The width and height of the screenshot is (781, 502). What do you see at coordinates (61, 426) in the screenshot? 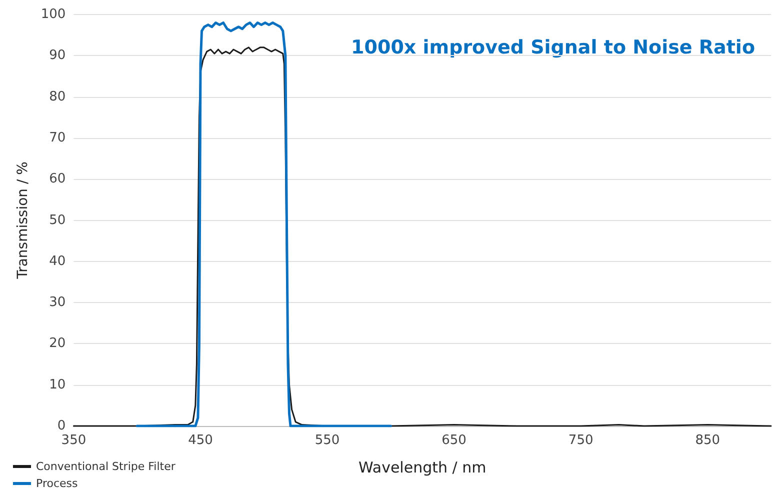
I see `y-tick-label: 0` at bounding box center [61, 426].